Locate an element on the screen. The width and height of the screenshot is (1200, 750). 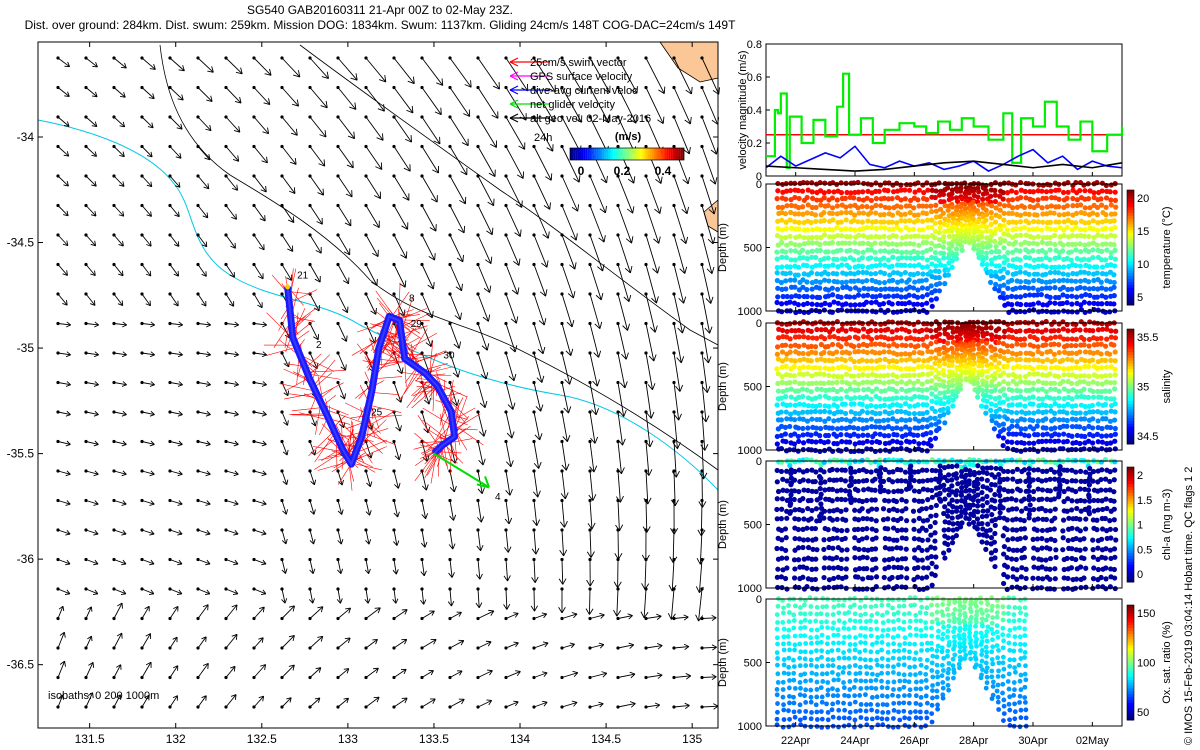
colorbar-frame is located at coordinates (627, 154).